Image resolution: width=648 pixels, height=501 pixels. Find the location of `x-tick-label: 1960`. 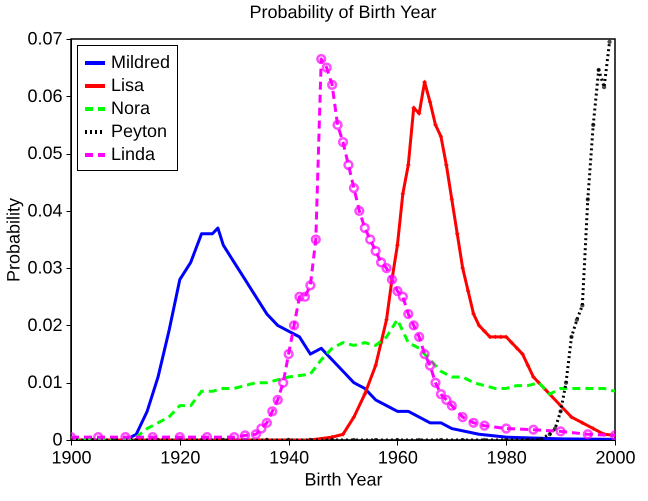

x-tick-label: 1960 is located at coordinates (398, 458).